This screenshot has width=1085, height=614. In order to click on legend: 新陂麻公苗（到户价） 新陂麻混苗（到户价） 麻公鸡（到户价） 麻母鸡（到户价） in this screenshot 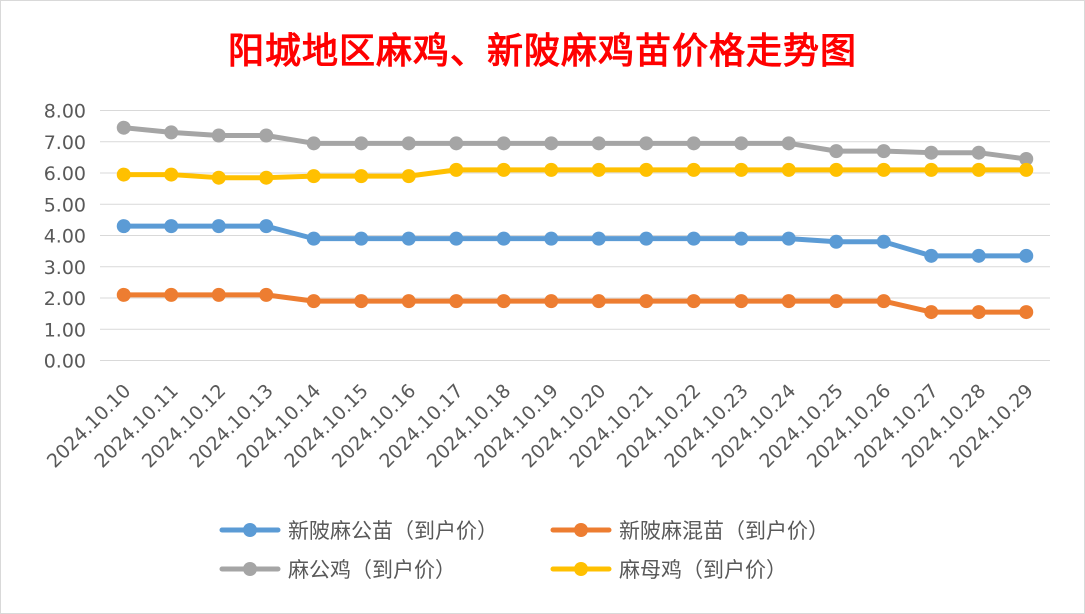, I will do `click(524, 550)`.